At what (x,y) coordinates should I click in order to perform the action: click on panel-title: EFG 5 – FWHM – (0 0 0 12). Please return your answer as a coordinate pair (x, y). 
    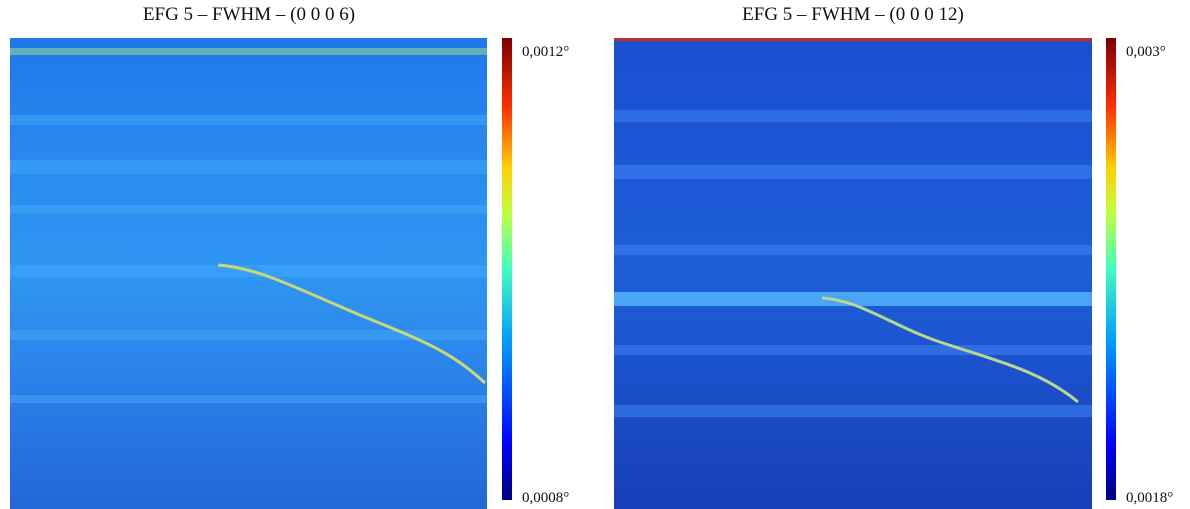
    Looking at the image, I should click on (853, 14).